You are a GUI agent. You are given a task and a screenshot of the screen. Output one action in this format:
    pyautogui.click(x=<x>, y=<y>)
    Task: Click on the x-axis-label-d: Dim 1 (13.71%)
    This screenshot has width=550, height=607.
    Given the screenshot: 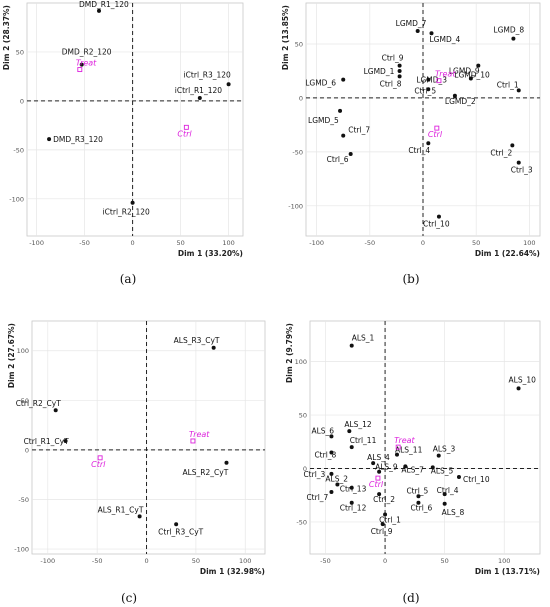 What is the action you would take?
    pyautogui.click(x=507, y=571)
    